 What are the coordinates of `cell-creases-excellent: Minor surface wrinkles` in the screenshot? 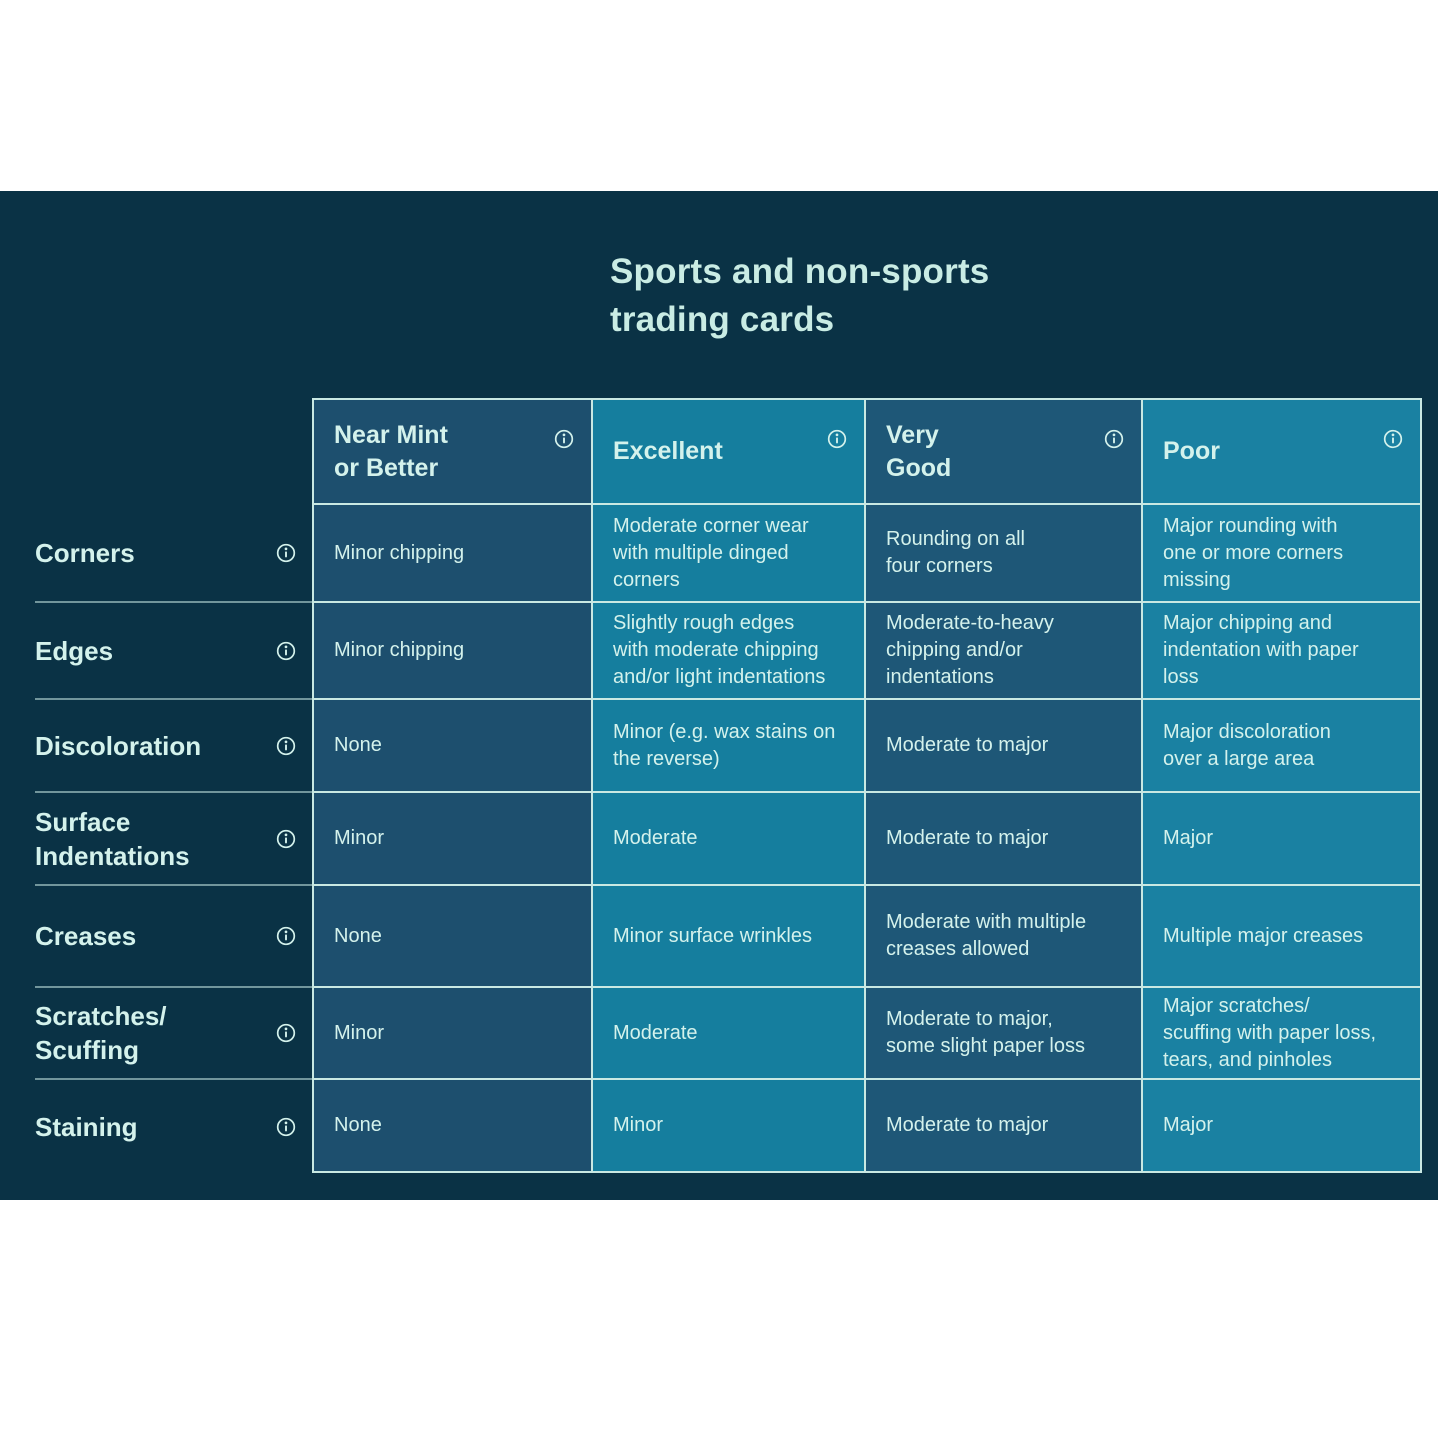 It's located at (729, 937).